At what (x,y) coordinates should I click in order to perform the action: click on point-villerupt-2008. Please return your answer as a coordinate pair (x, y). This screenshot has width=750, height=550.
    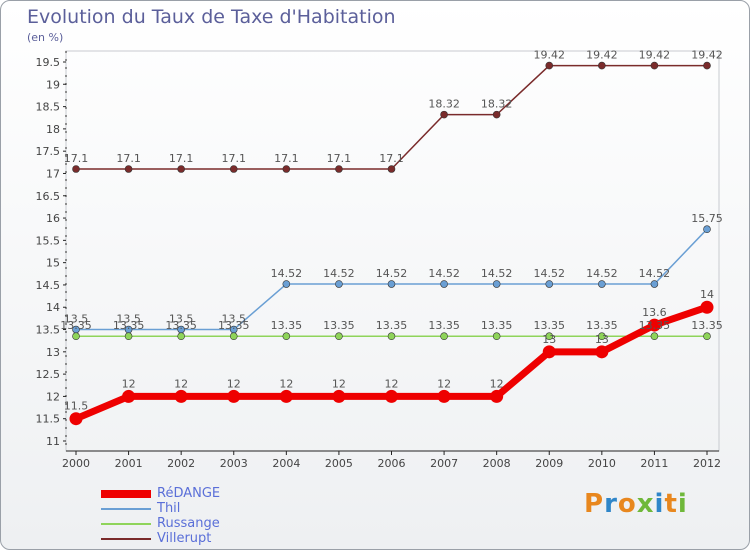
    Looking at the image, I should click on (496, 114).